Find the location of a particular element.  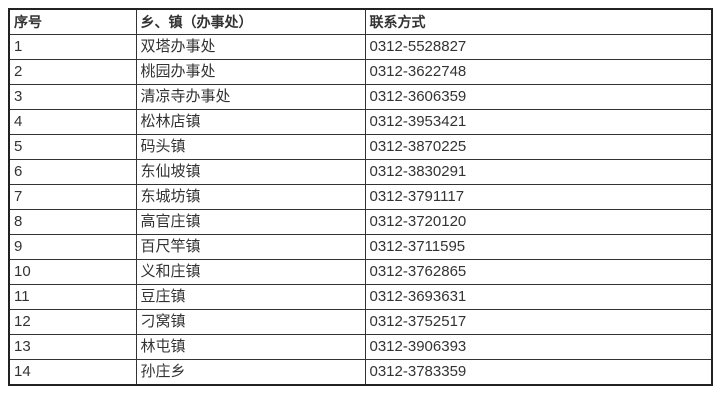

table-row: 9 百尺竿镇 0312-3711595 is located at coordinates (360, 247).